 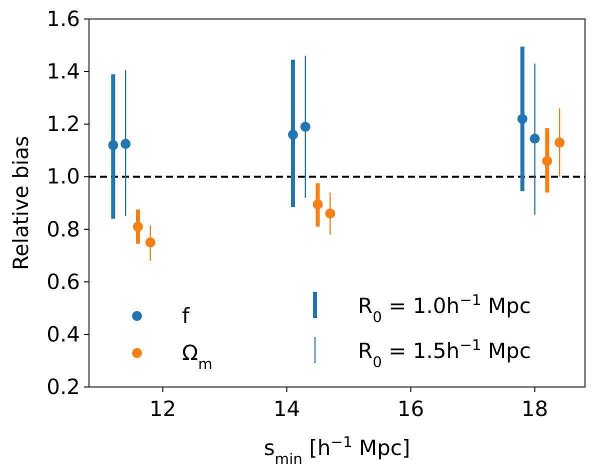 What do you see at coordinates (337, 451) in the screenshot?
I see `x-axis-title: s$_{min}$ [h$^{−1}$ Mpc]` at bounding box center [337, 451].